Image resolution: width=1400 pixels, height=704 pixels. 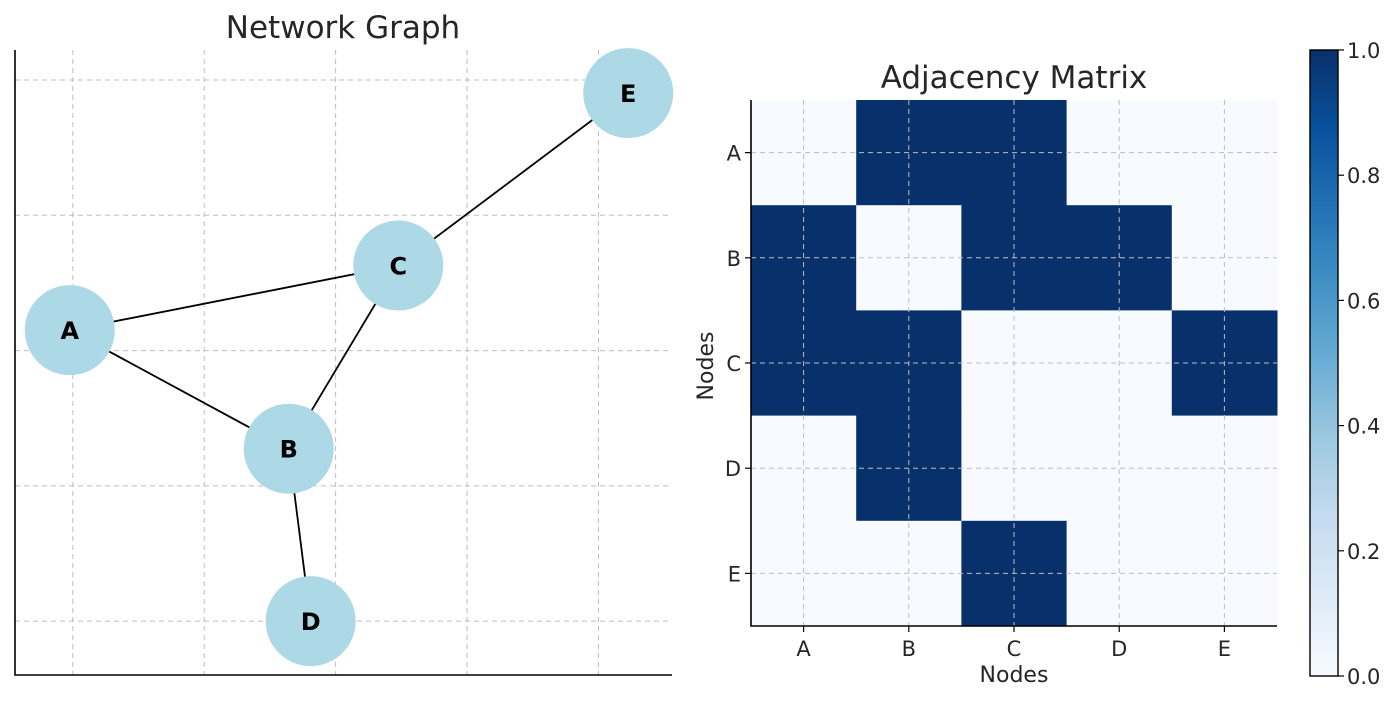 What do you see at coordinates (1363, 301) in the screenshot?
I see `colorbar-tick-label: 0.6` at bounding box center [1363, 301].